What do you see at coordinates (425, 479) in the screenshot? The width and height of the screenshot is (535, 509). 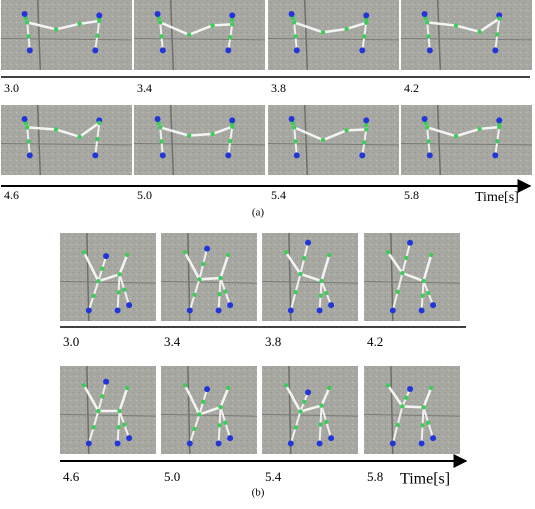 I see `axis-label: Time[s]` at bounding box center [425, 479].